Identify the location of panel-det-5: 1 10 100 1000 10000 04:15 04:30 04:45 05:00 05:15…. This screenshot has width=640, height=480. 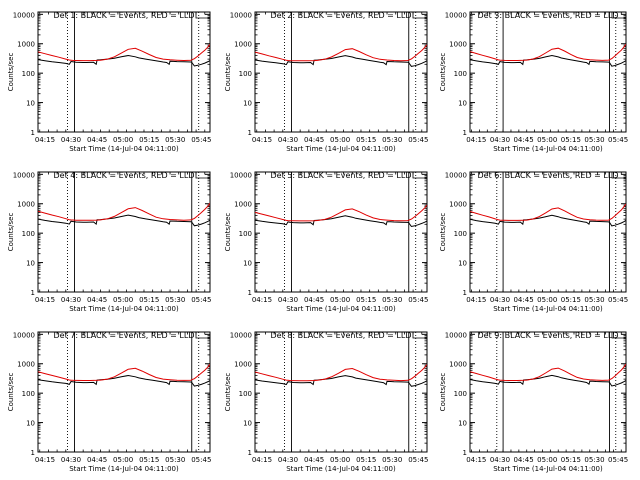
(326, 242).